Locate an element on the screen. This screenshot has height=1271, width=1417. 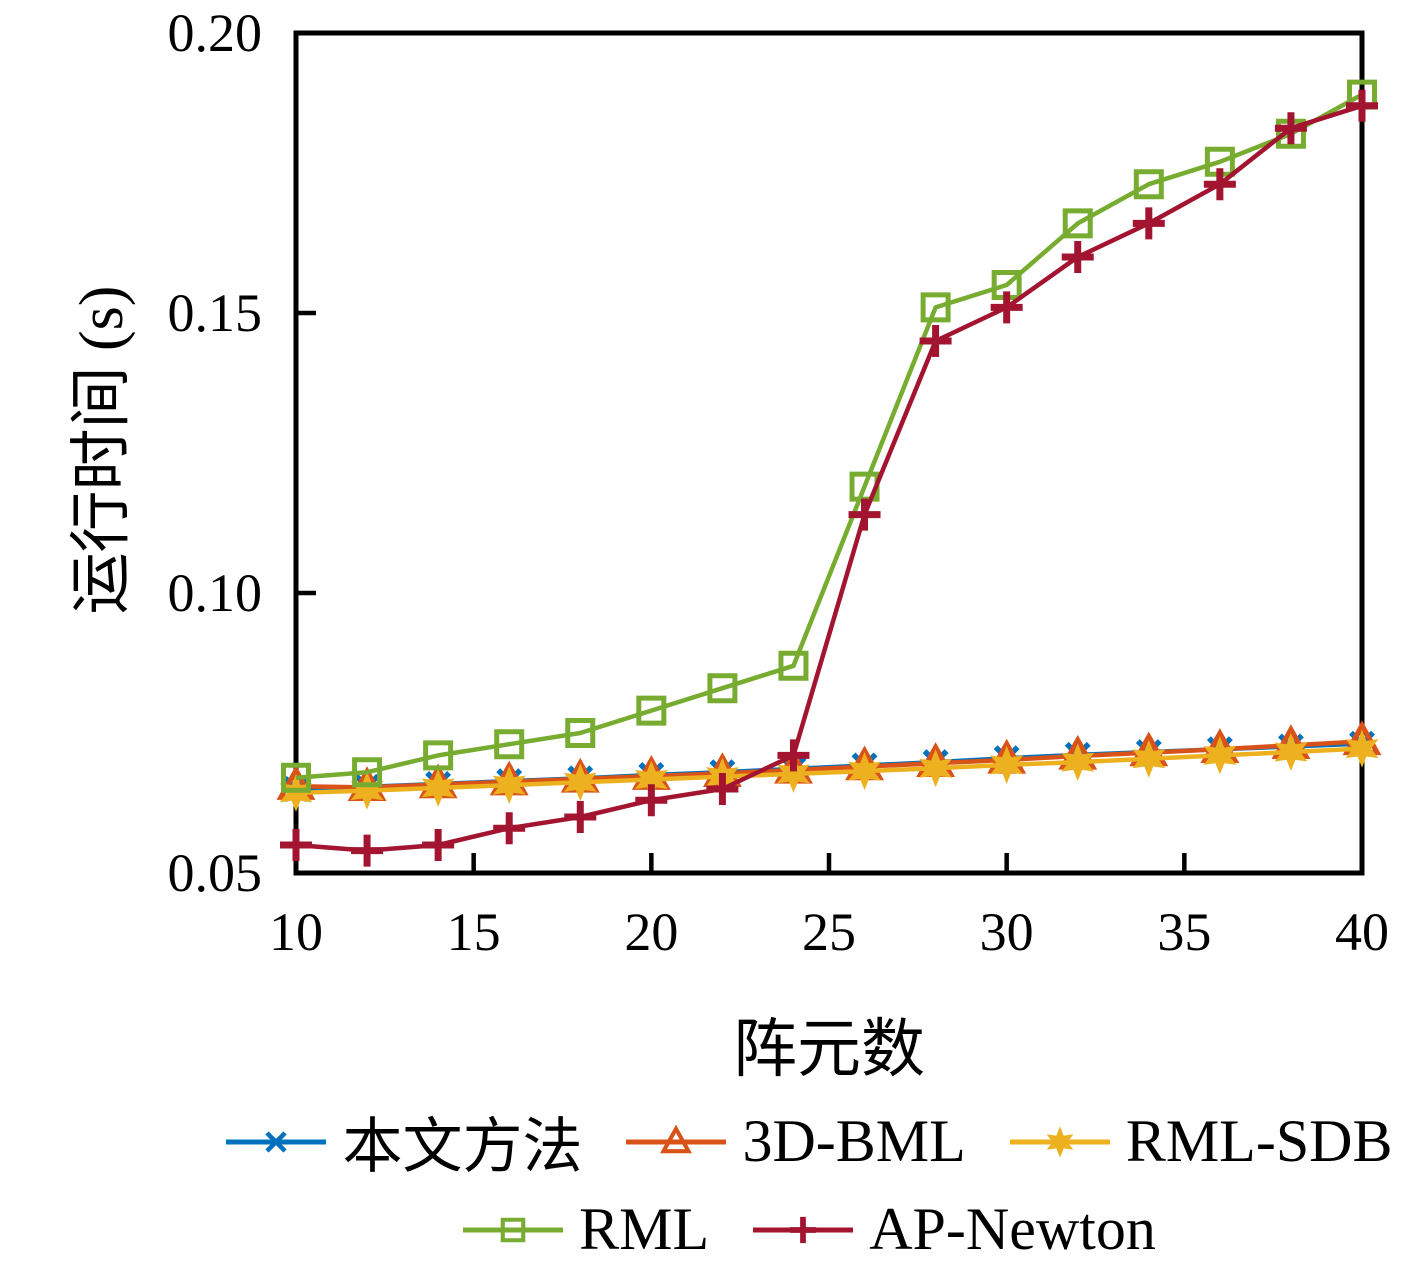
y-tick-label: 0.15 is located at coordinates (215, 313).